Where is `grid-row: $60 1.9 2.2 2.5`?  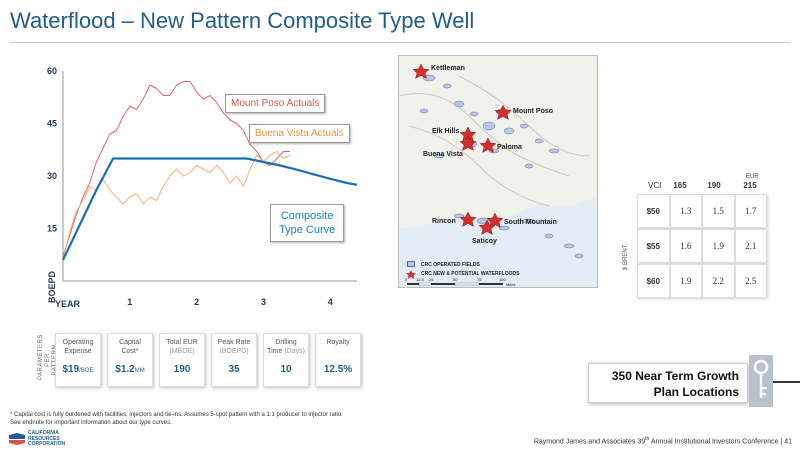 grid-row: $60 1.9 2.2 2.5 is located at coordinates (702, 281).